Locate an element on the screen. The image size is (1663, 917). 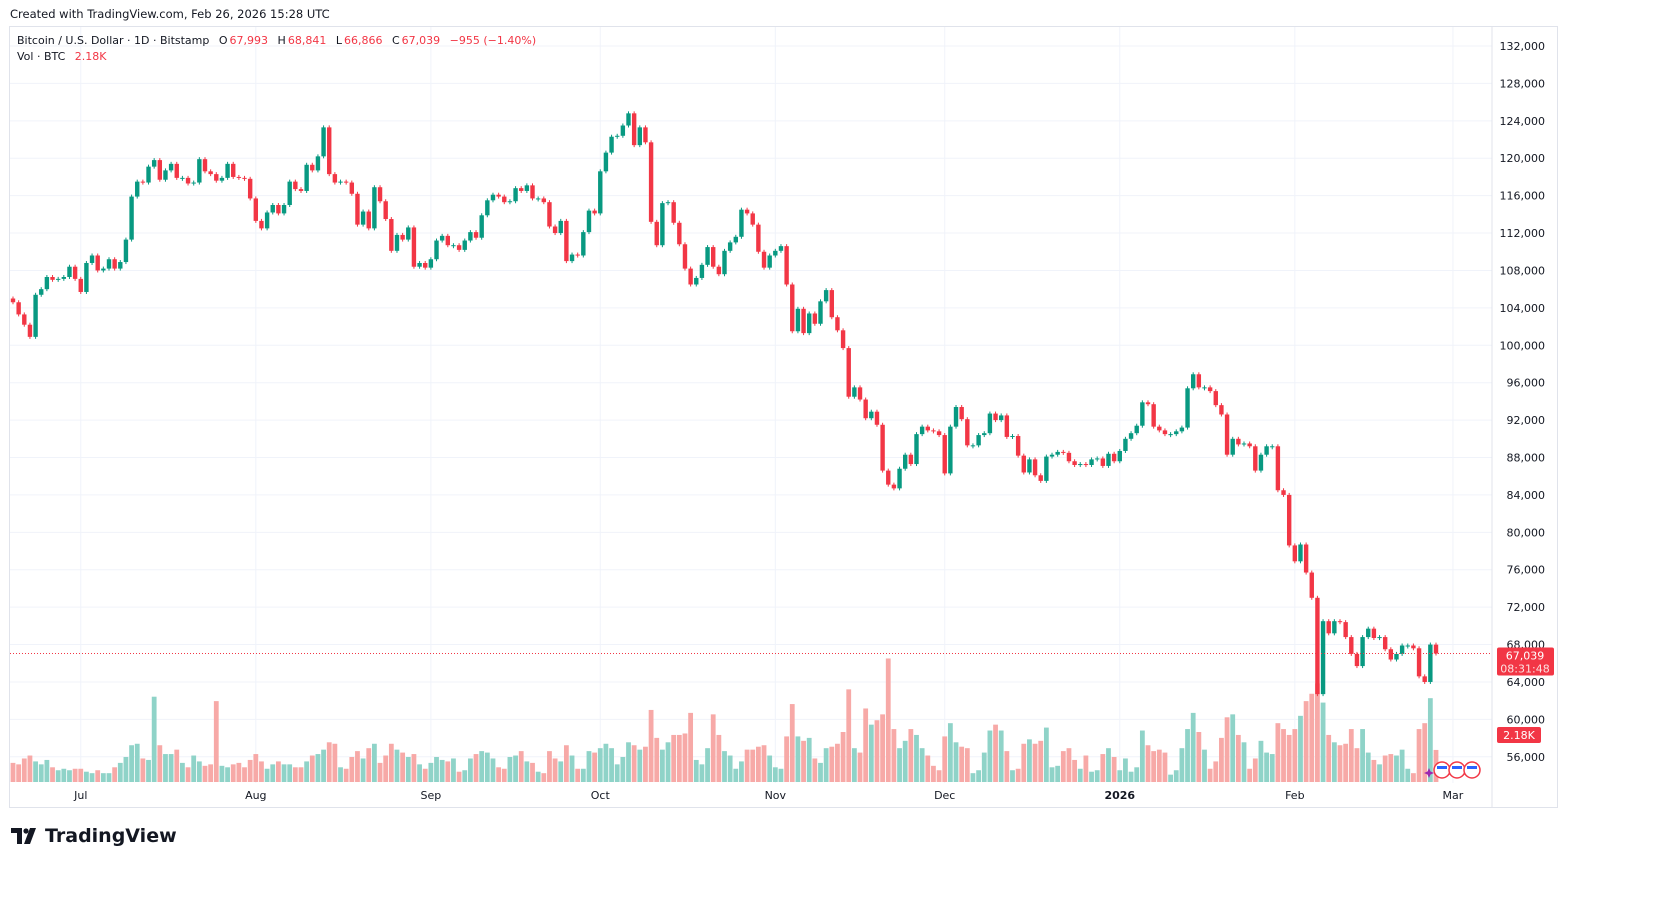
price-tick-label: 116,000 is located at coordinates (1523, 196).